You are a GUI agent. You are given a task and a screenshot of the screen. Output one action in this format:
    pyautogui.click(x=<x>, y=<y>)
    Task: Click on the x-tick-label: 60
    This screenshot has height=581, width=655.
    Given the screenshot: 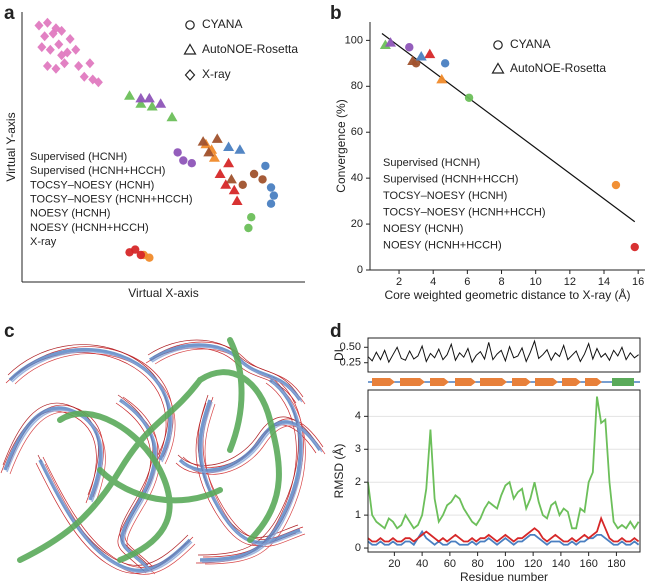 What is the action you would take?
    pyautogui.click(x=450, y=564)
    